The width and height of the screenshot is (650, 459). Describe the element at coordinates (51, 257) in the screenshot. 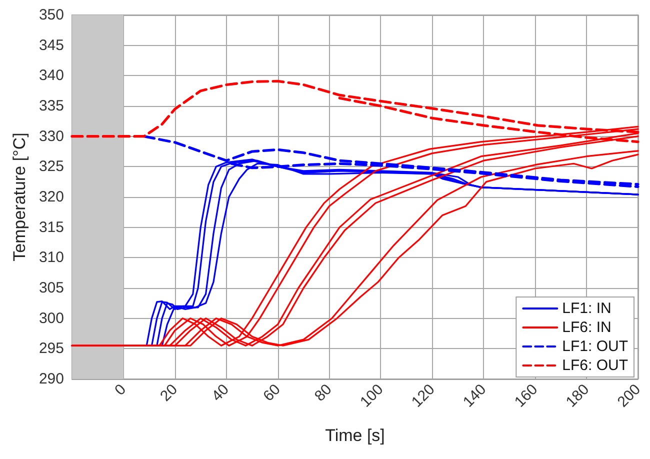

I see `y-tick-label: 310` at that location.